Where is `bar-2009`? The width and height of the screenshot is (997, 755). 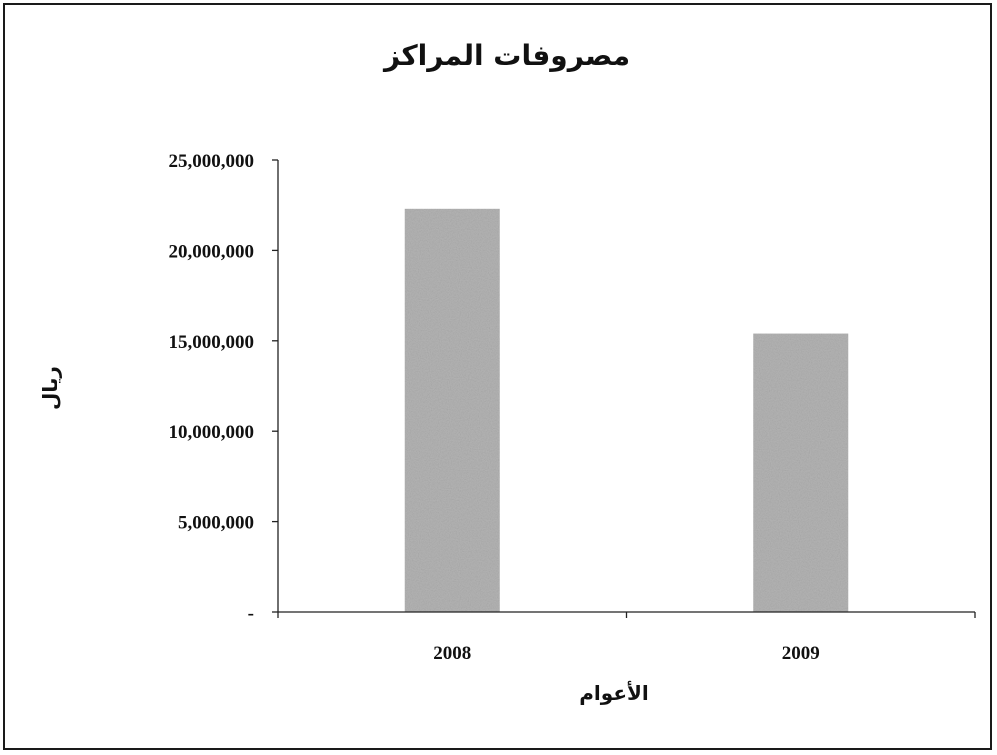
bar-2009 is located at coordinates (801, 472).